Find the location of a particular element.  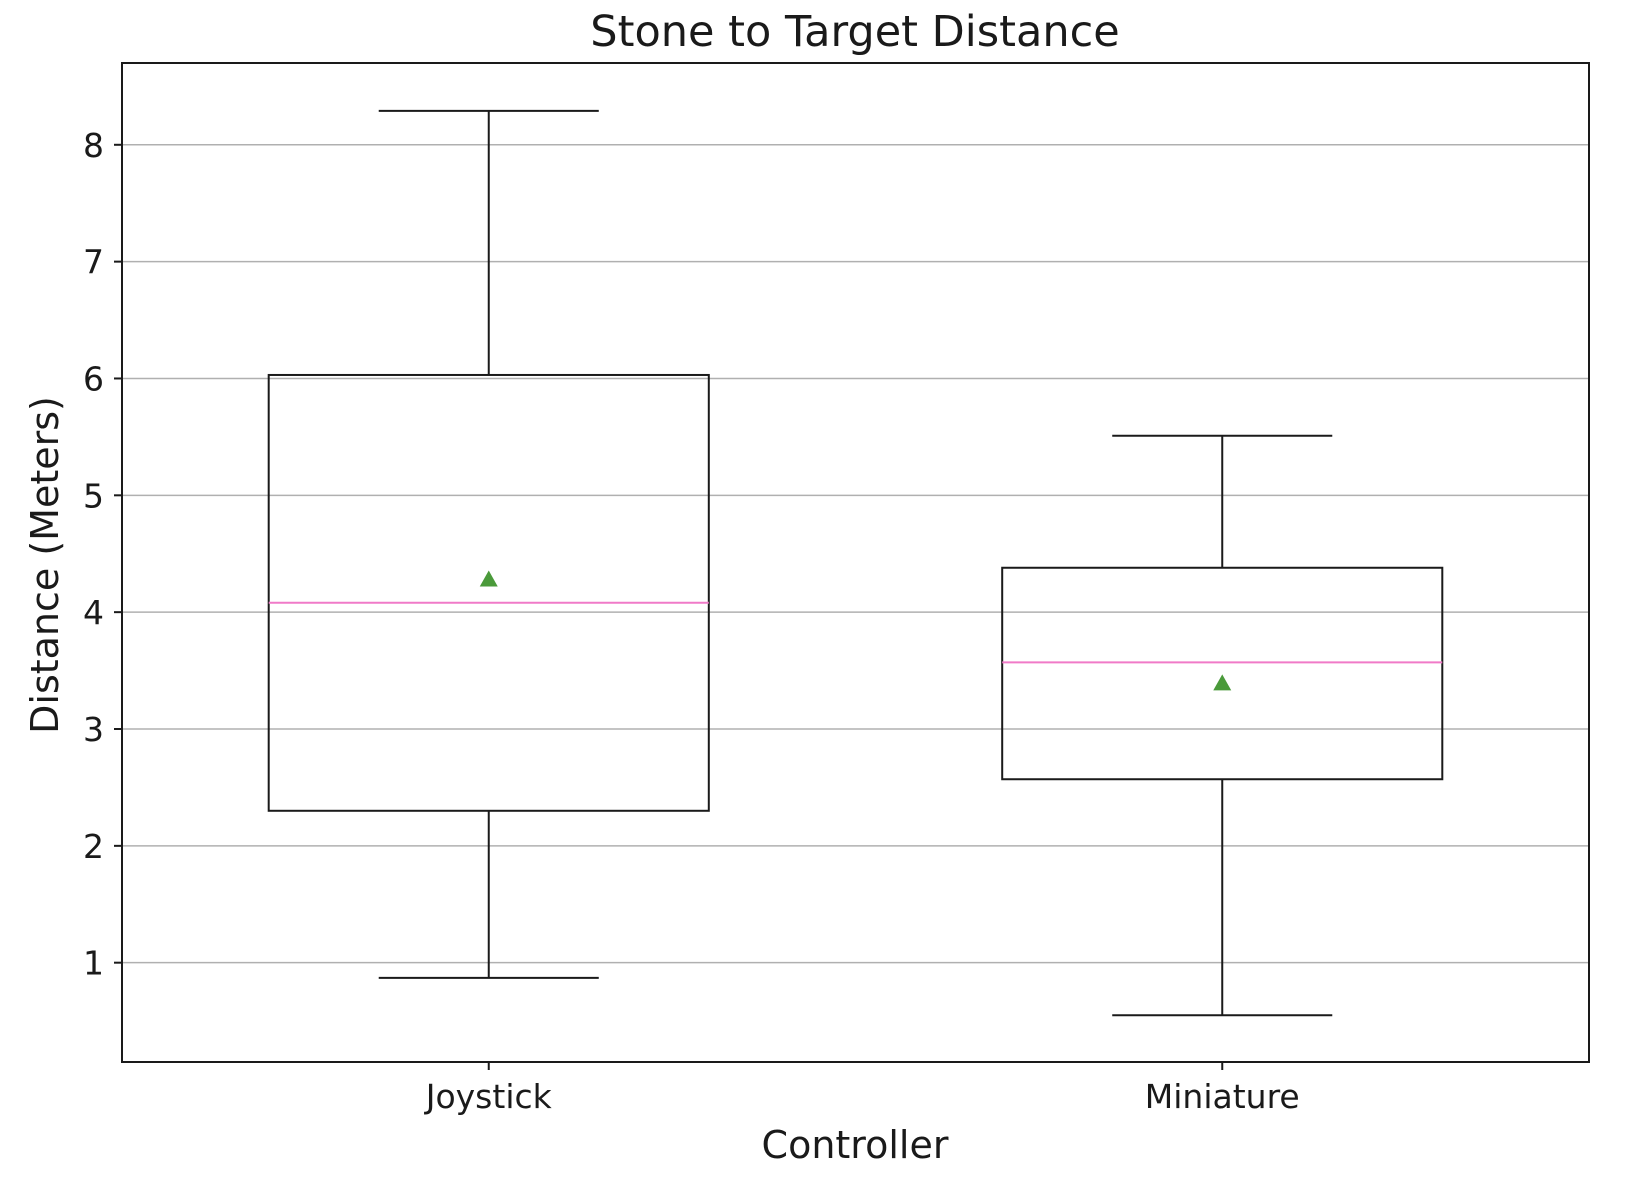

box-miniature is located at coordinates (1222, 725).